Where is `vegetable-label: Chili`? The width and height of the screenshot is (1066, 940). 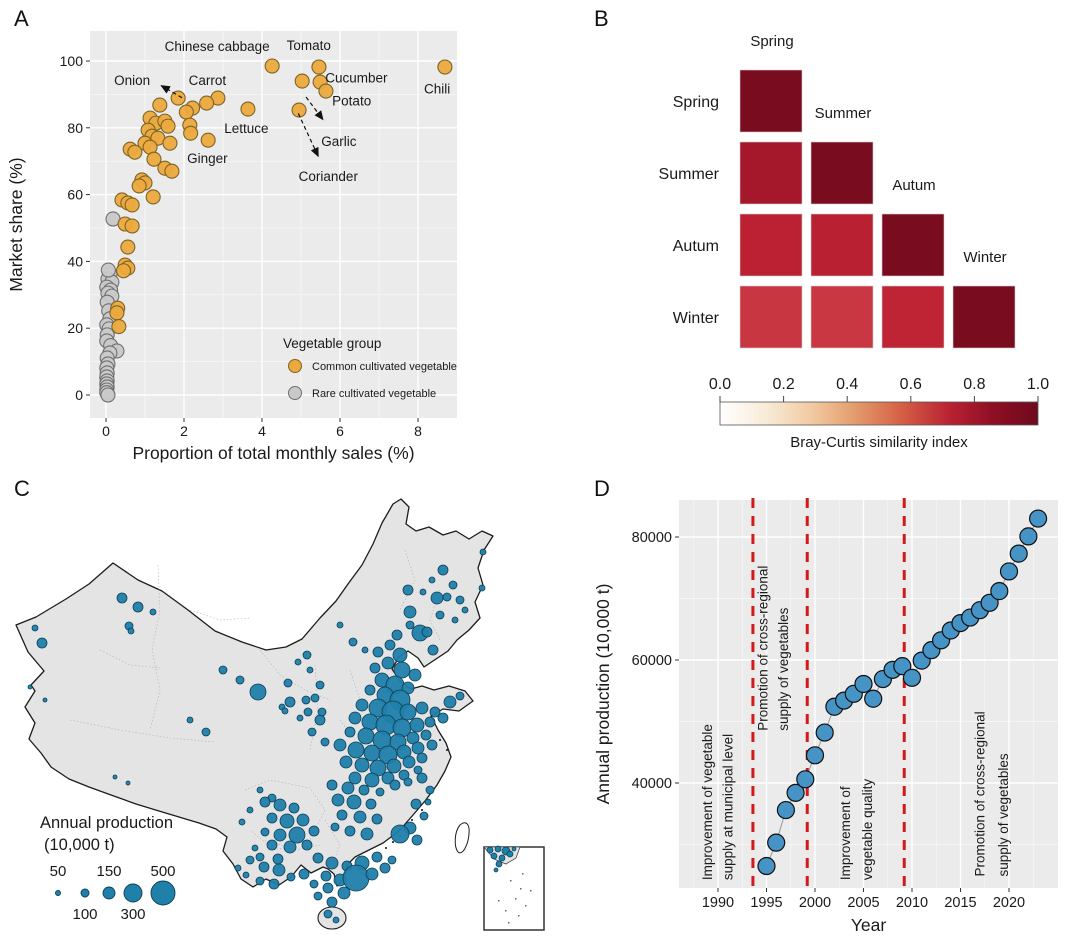
vegetable-label: Chili is located at coordinates (437, 89).